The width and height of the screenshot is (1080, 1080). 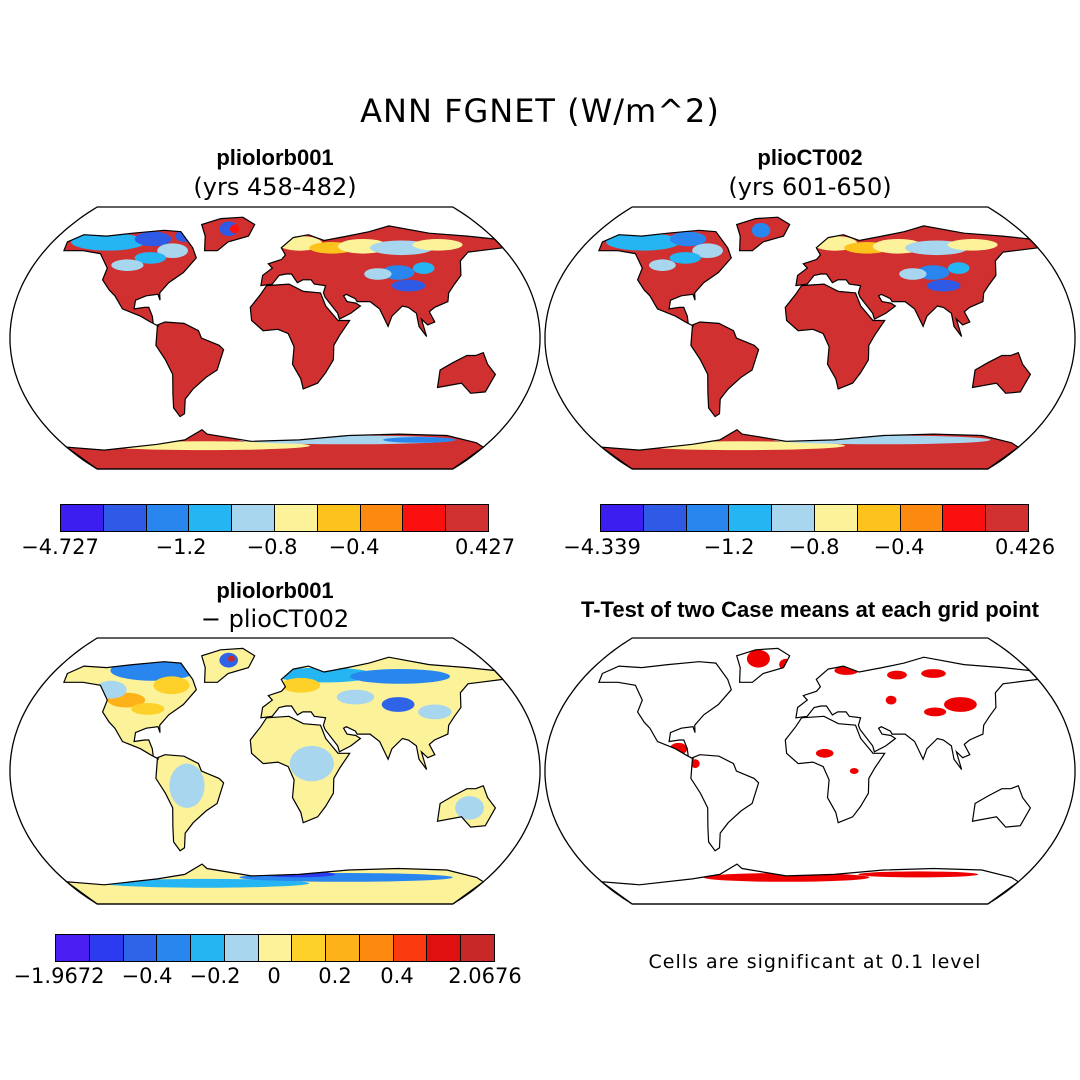 I want to click on map-boundary, so click(x=275, y=771).